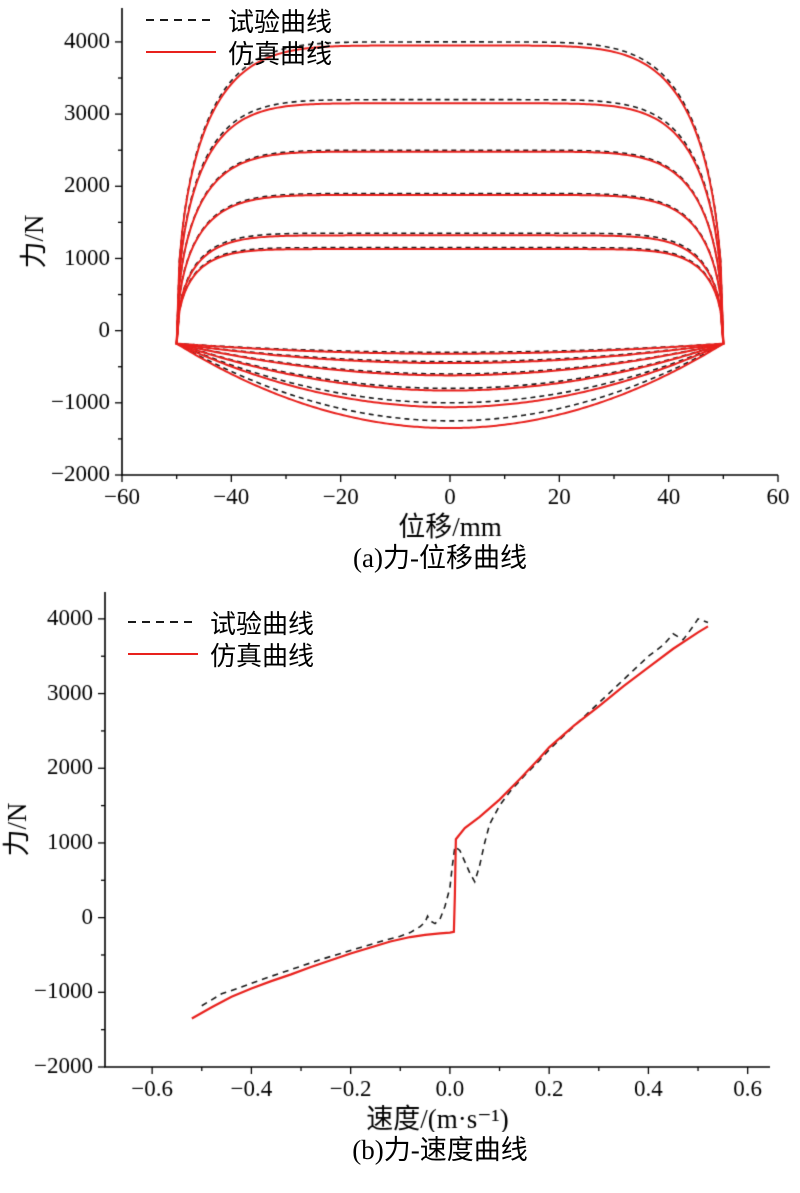 The image size is (800, 1193). What do you see at coordinates (440, 1150) in the screenshot?
I see `caption-b: (b)力-速度曲线` at bounding box center [440, 1150].